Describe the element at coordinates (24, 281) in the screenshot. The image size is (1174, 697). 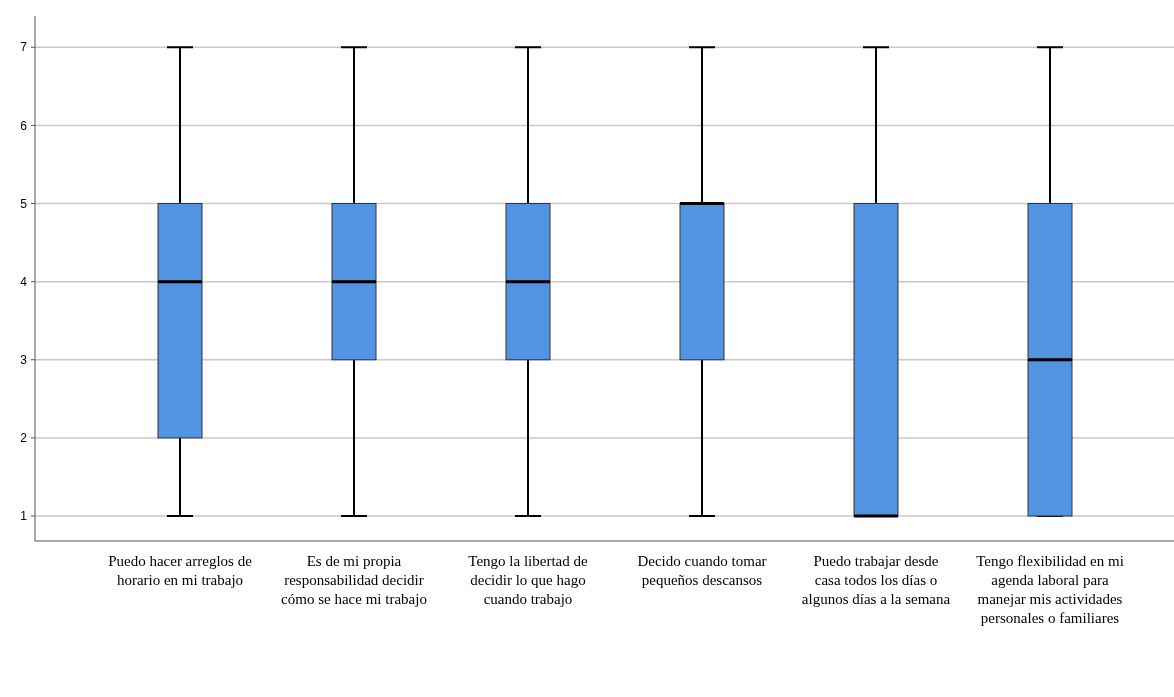
I see `y-tick-label: 4` at that location.